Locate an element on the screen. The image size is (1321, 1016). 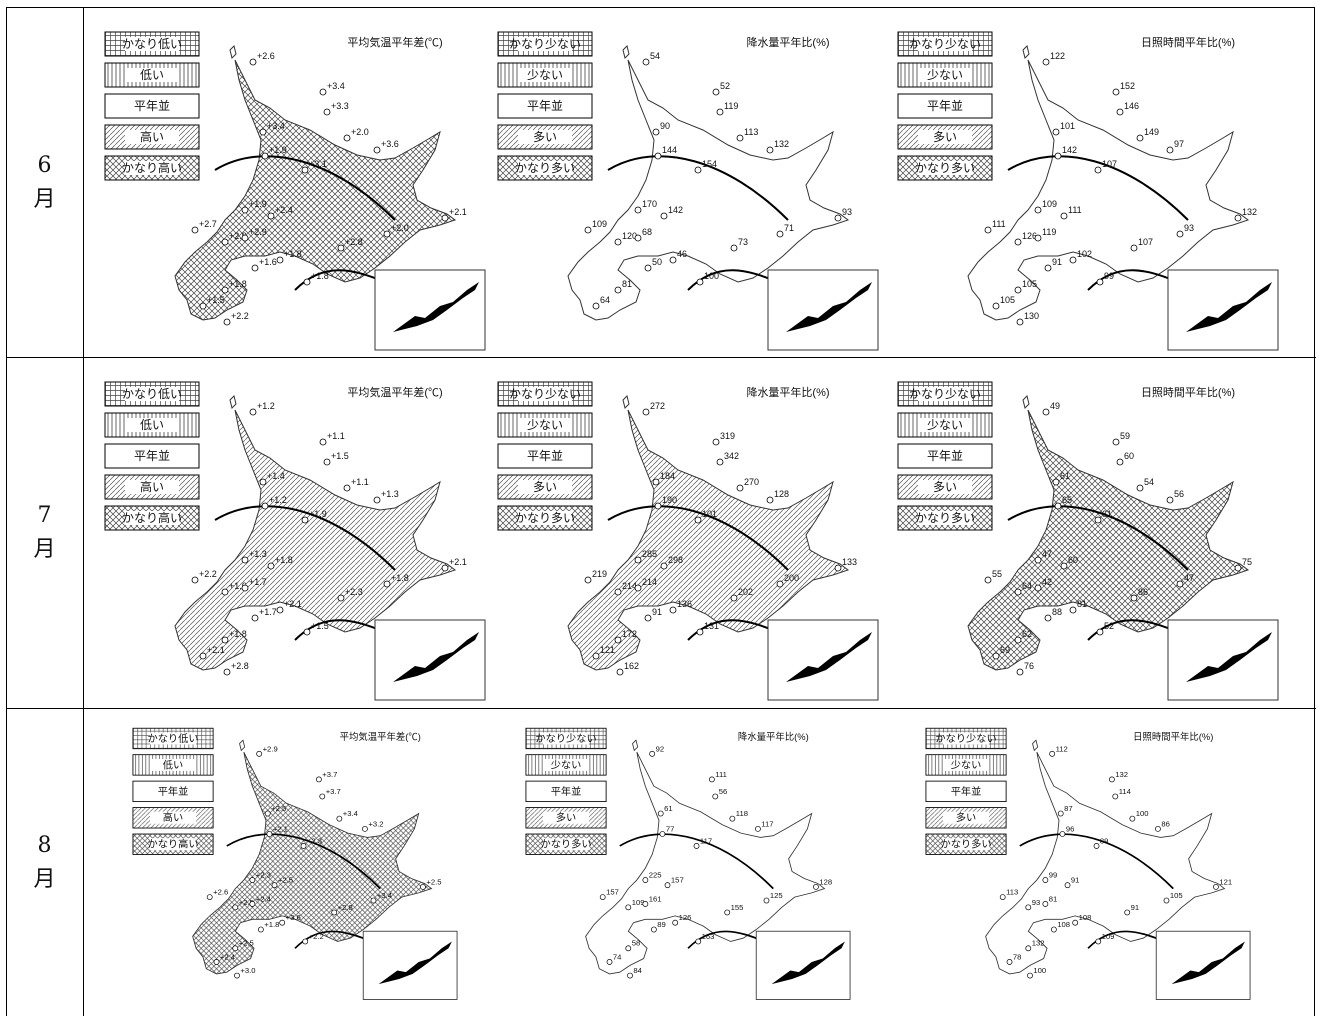
station-value: 62 is located at coordinates (1027, 634).